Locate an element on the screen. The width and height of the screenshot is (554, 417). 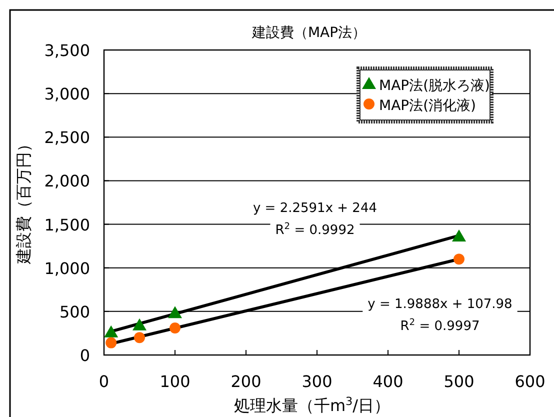
y-tick-label: 3,000 is located at coordinates (67, 94).